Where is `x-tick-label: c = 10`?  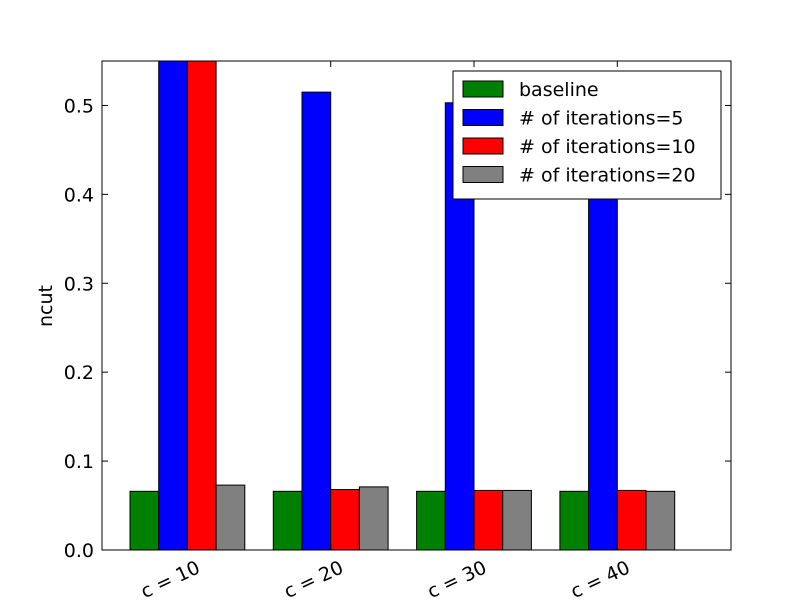 x-tick-label: c = 10 is located at coordinates (170, 580).